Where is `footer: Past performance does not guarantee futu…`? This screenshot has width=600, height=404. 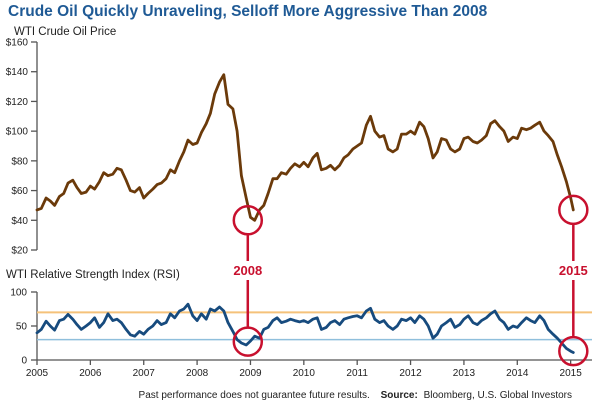 footer: Past performance does not guarantee futu… is located at coordinates (355, 395).